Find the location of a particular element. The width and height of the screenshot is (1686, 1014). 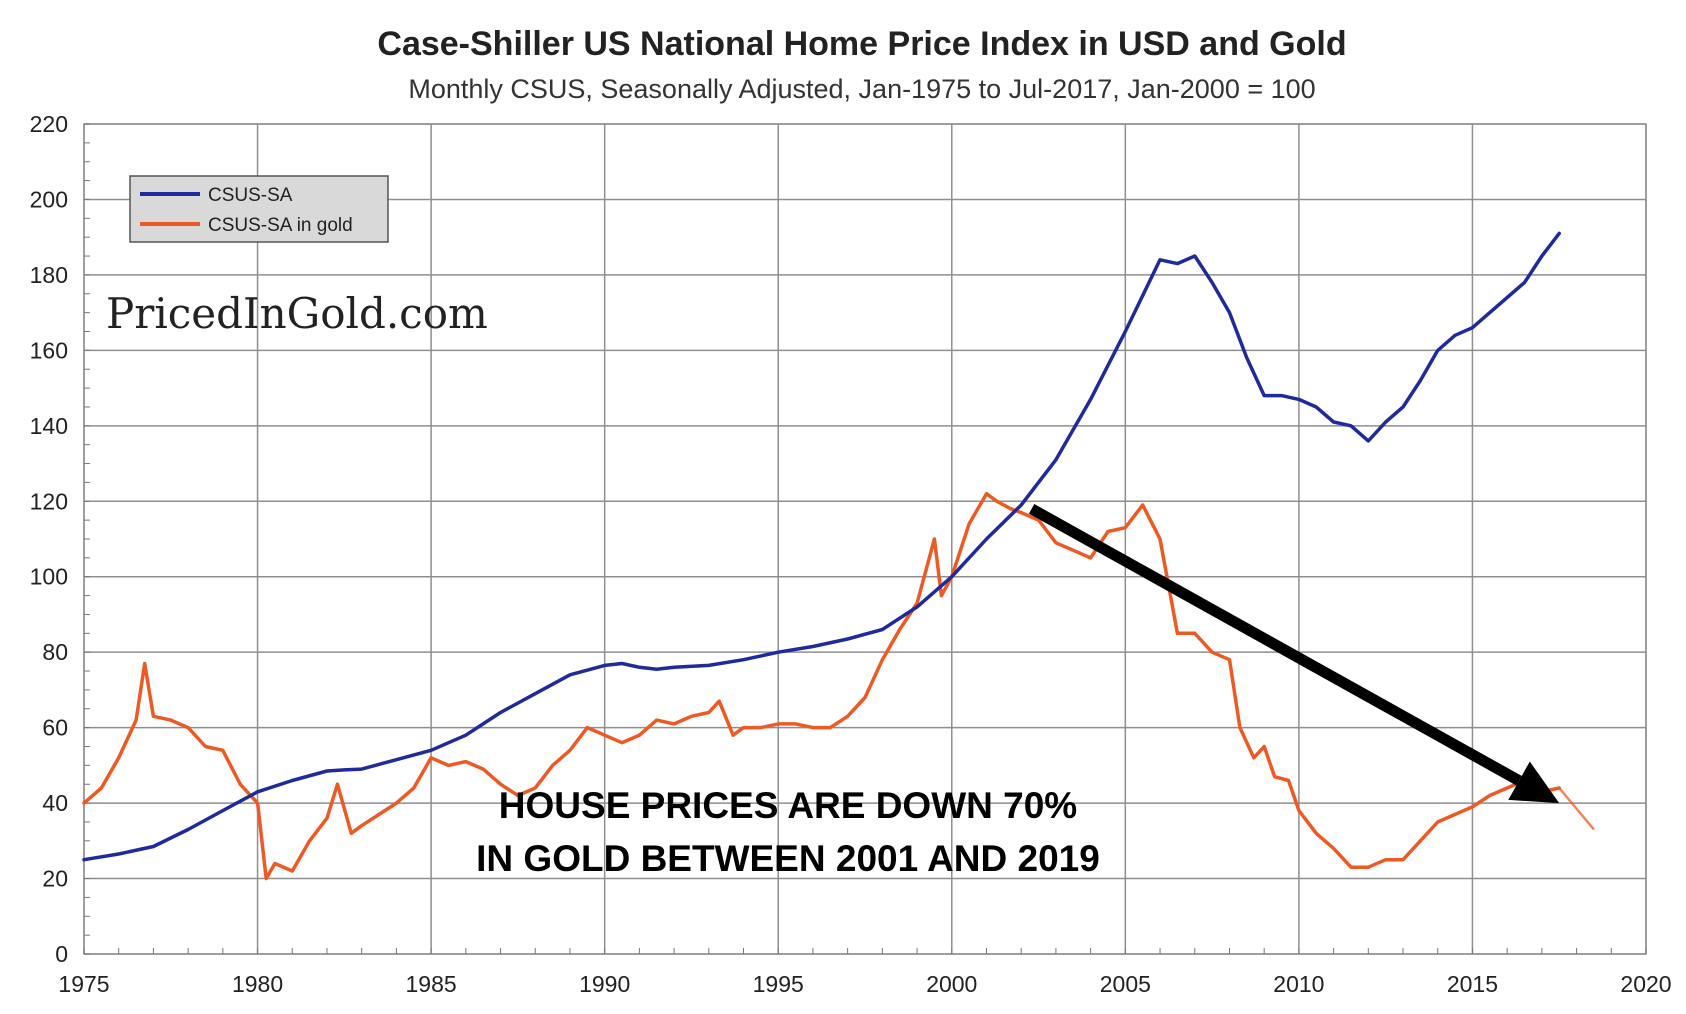

x-tick-label: 2005 is located at coordinates (1125, 984).